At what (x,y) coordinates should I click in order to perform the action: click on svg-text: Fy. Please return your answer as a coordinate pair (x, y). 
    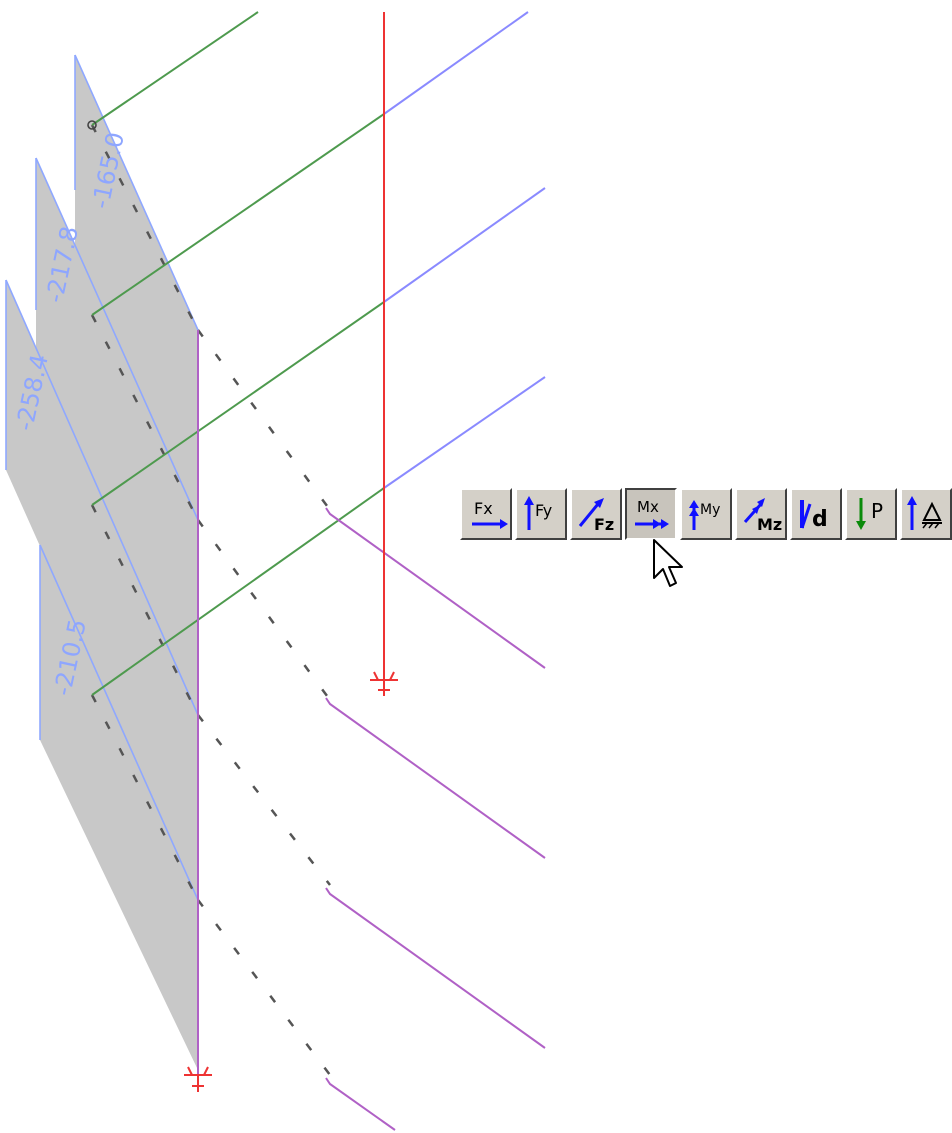
    Looking at the image, I should click on (543, 510).